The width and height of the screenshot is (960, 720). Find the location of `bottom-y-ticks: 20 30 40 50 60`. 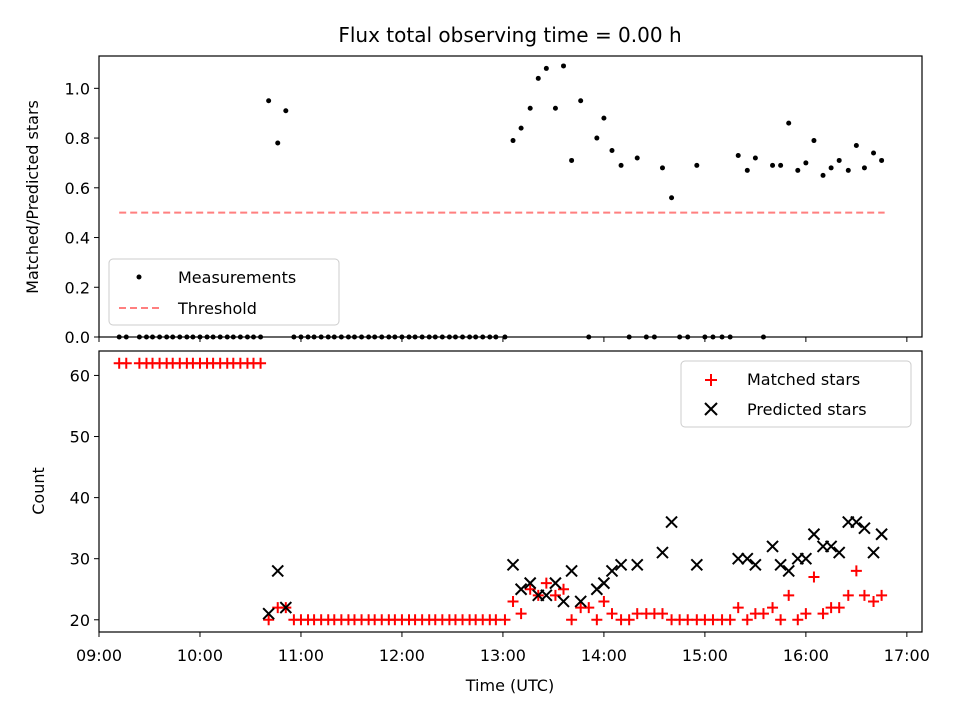

bottom-y-ticks: 20 30 40 50 60 is located at coordinates (84, 498).